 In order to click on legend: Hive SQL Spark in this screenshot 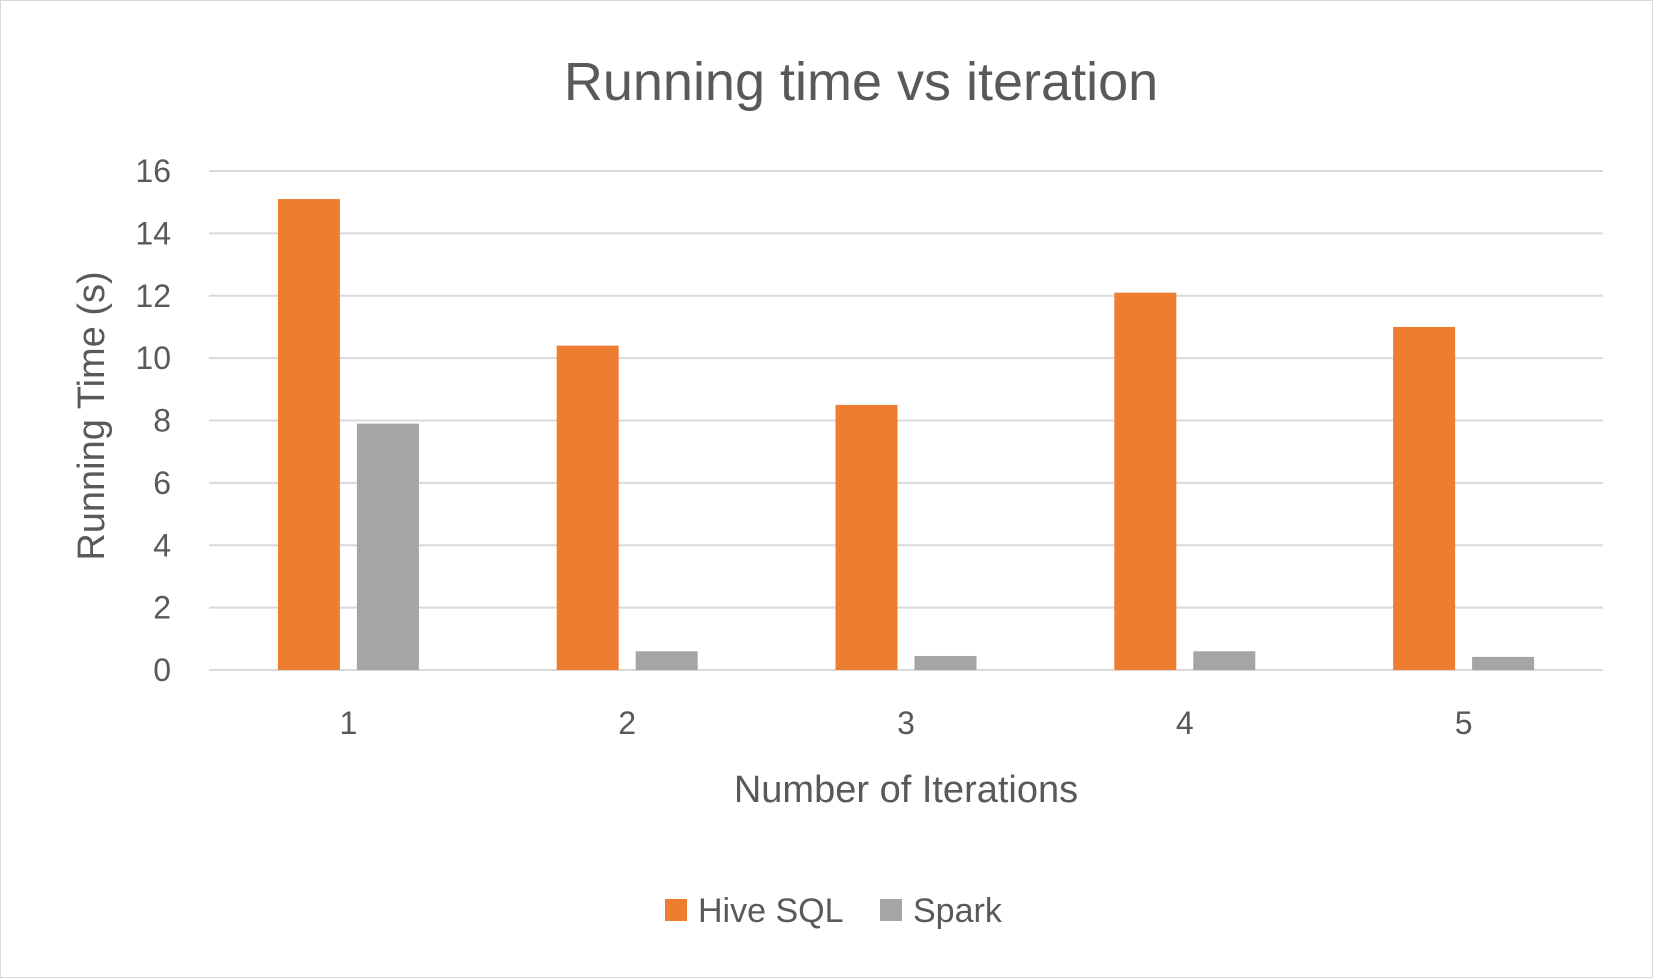, I will do `click(834, 911)`.